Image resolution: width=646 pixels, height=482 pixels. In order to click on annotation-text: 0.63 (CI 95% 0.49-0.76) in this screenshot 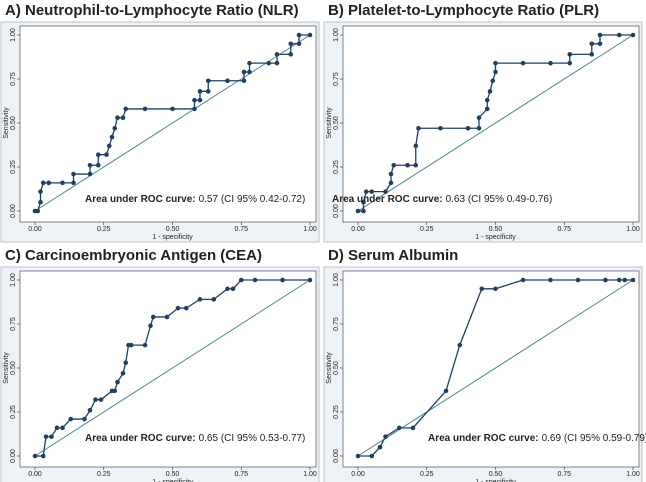, I will do `click(499, 199)`.